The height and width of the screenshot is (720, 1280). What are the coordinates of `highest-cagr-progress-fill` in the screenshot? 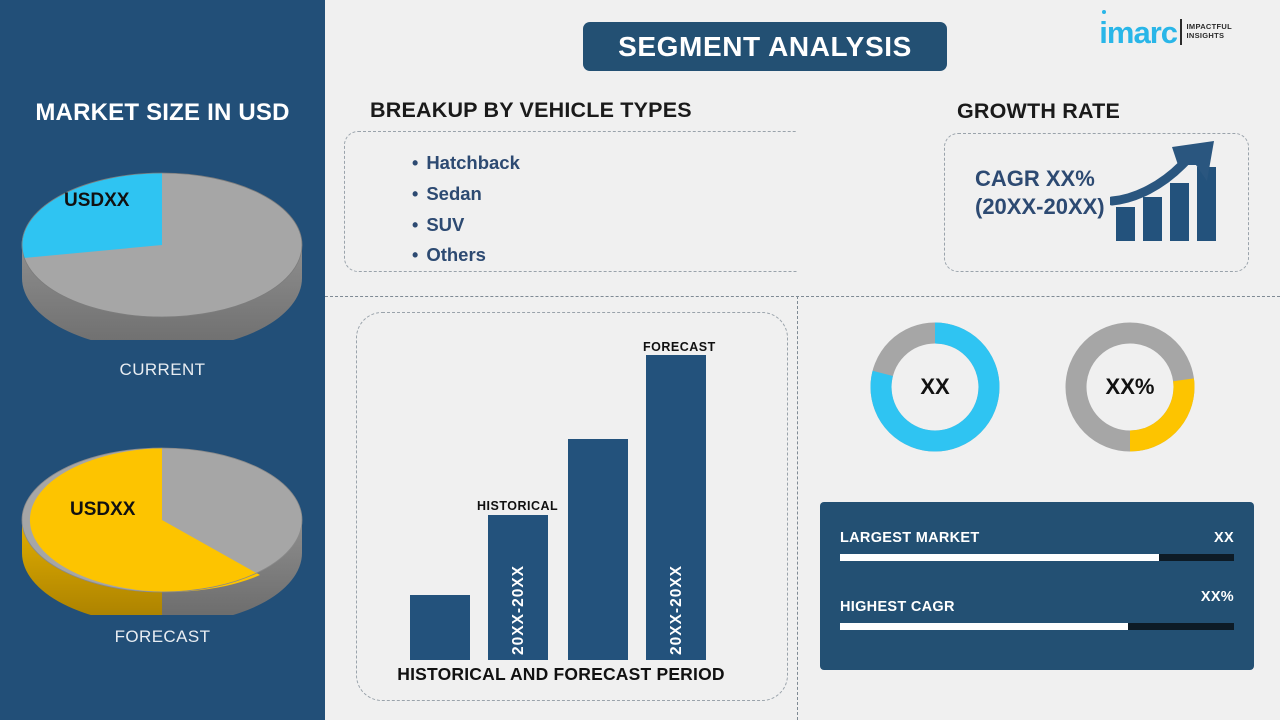 It's located at (984, 626).